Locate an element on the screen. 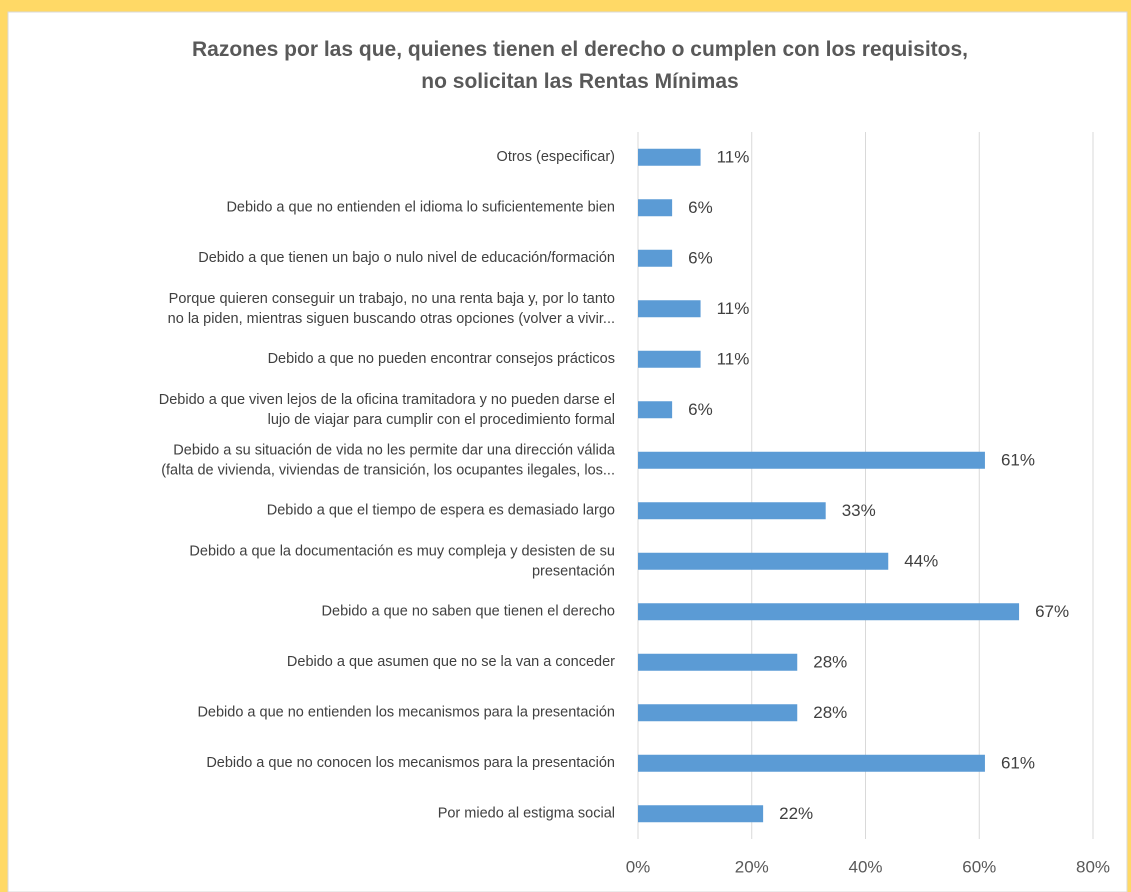 The image size is (1131, 892). value-label: 22% is located at coordinates (796, 813).